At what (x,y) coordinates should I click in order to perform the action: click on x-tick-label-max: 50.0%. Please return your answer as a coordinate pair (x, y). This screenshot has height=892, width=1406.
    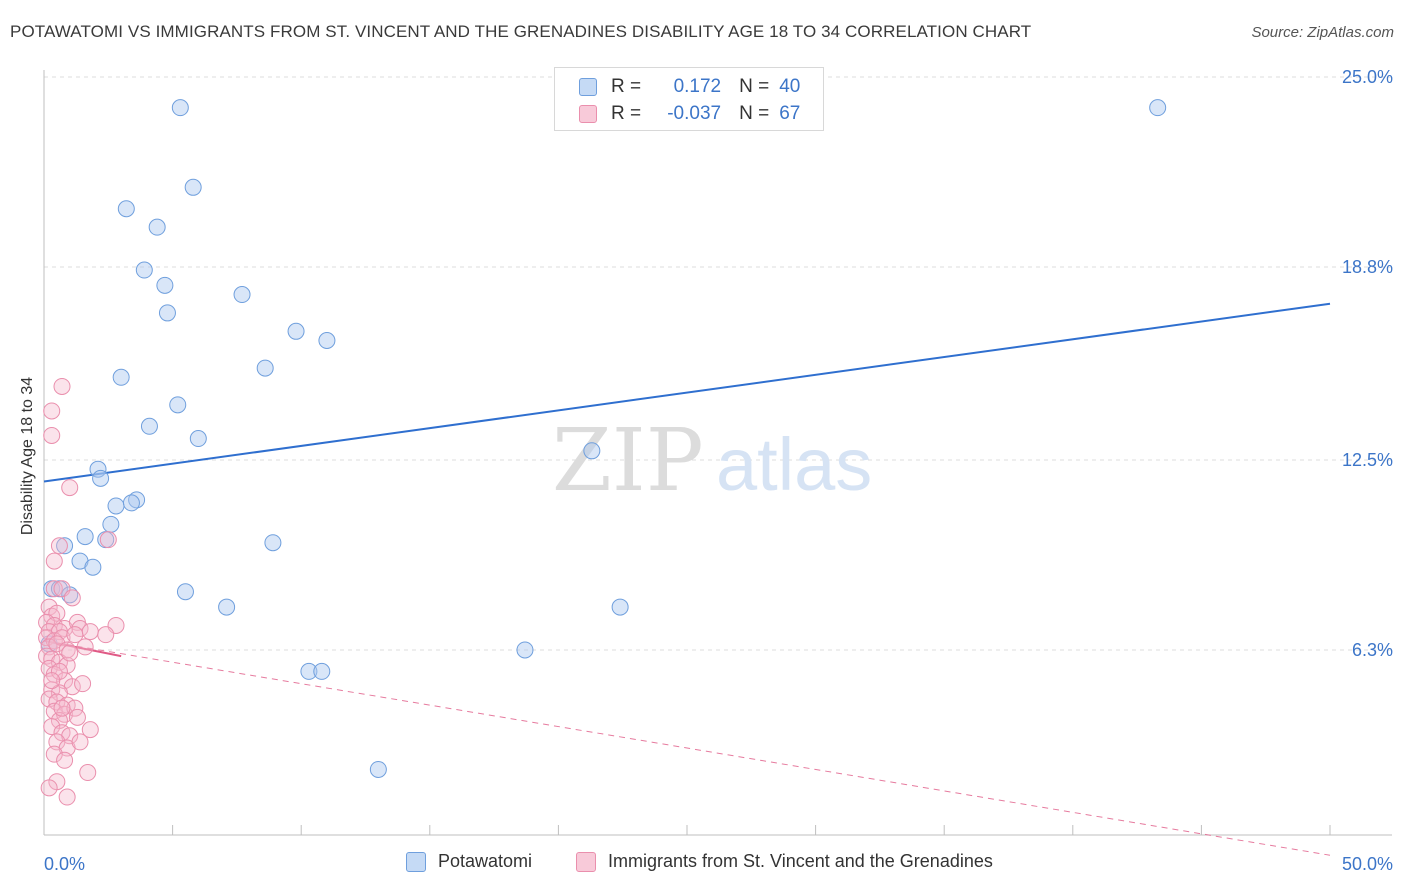
    Looking at the image, I should click on (1367, 864).